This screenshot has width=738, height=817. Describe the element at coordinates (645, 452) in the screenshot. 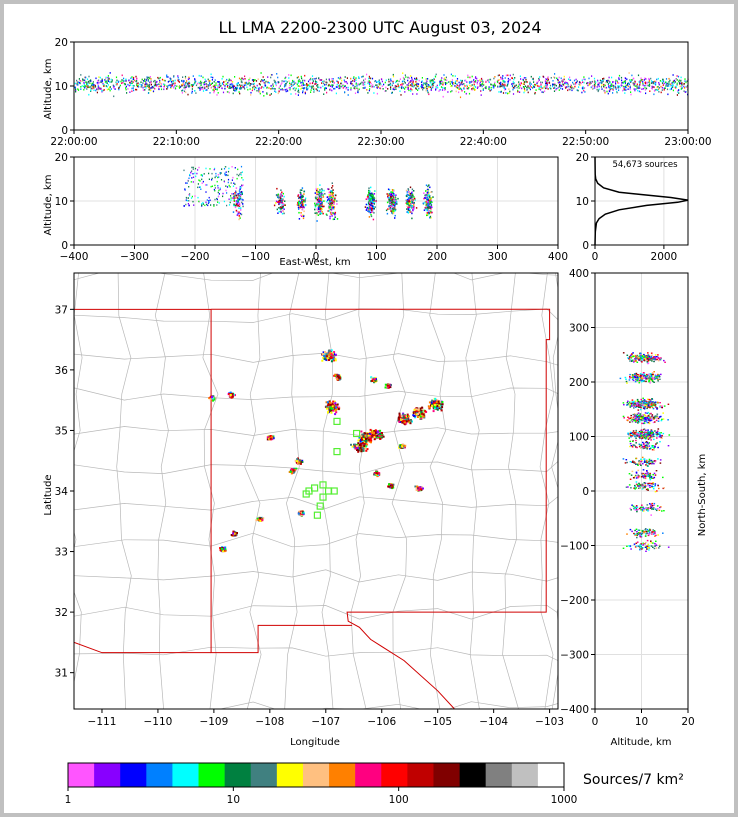

I see `northsouth-sources` at that location.